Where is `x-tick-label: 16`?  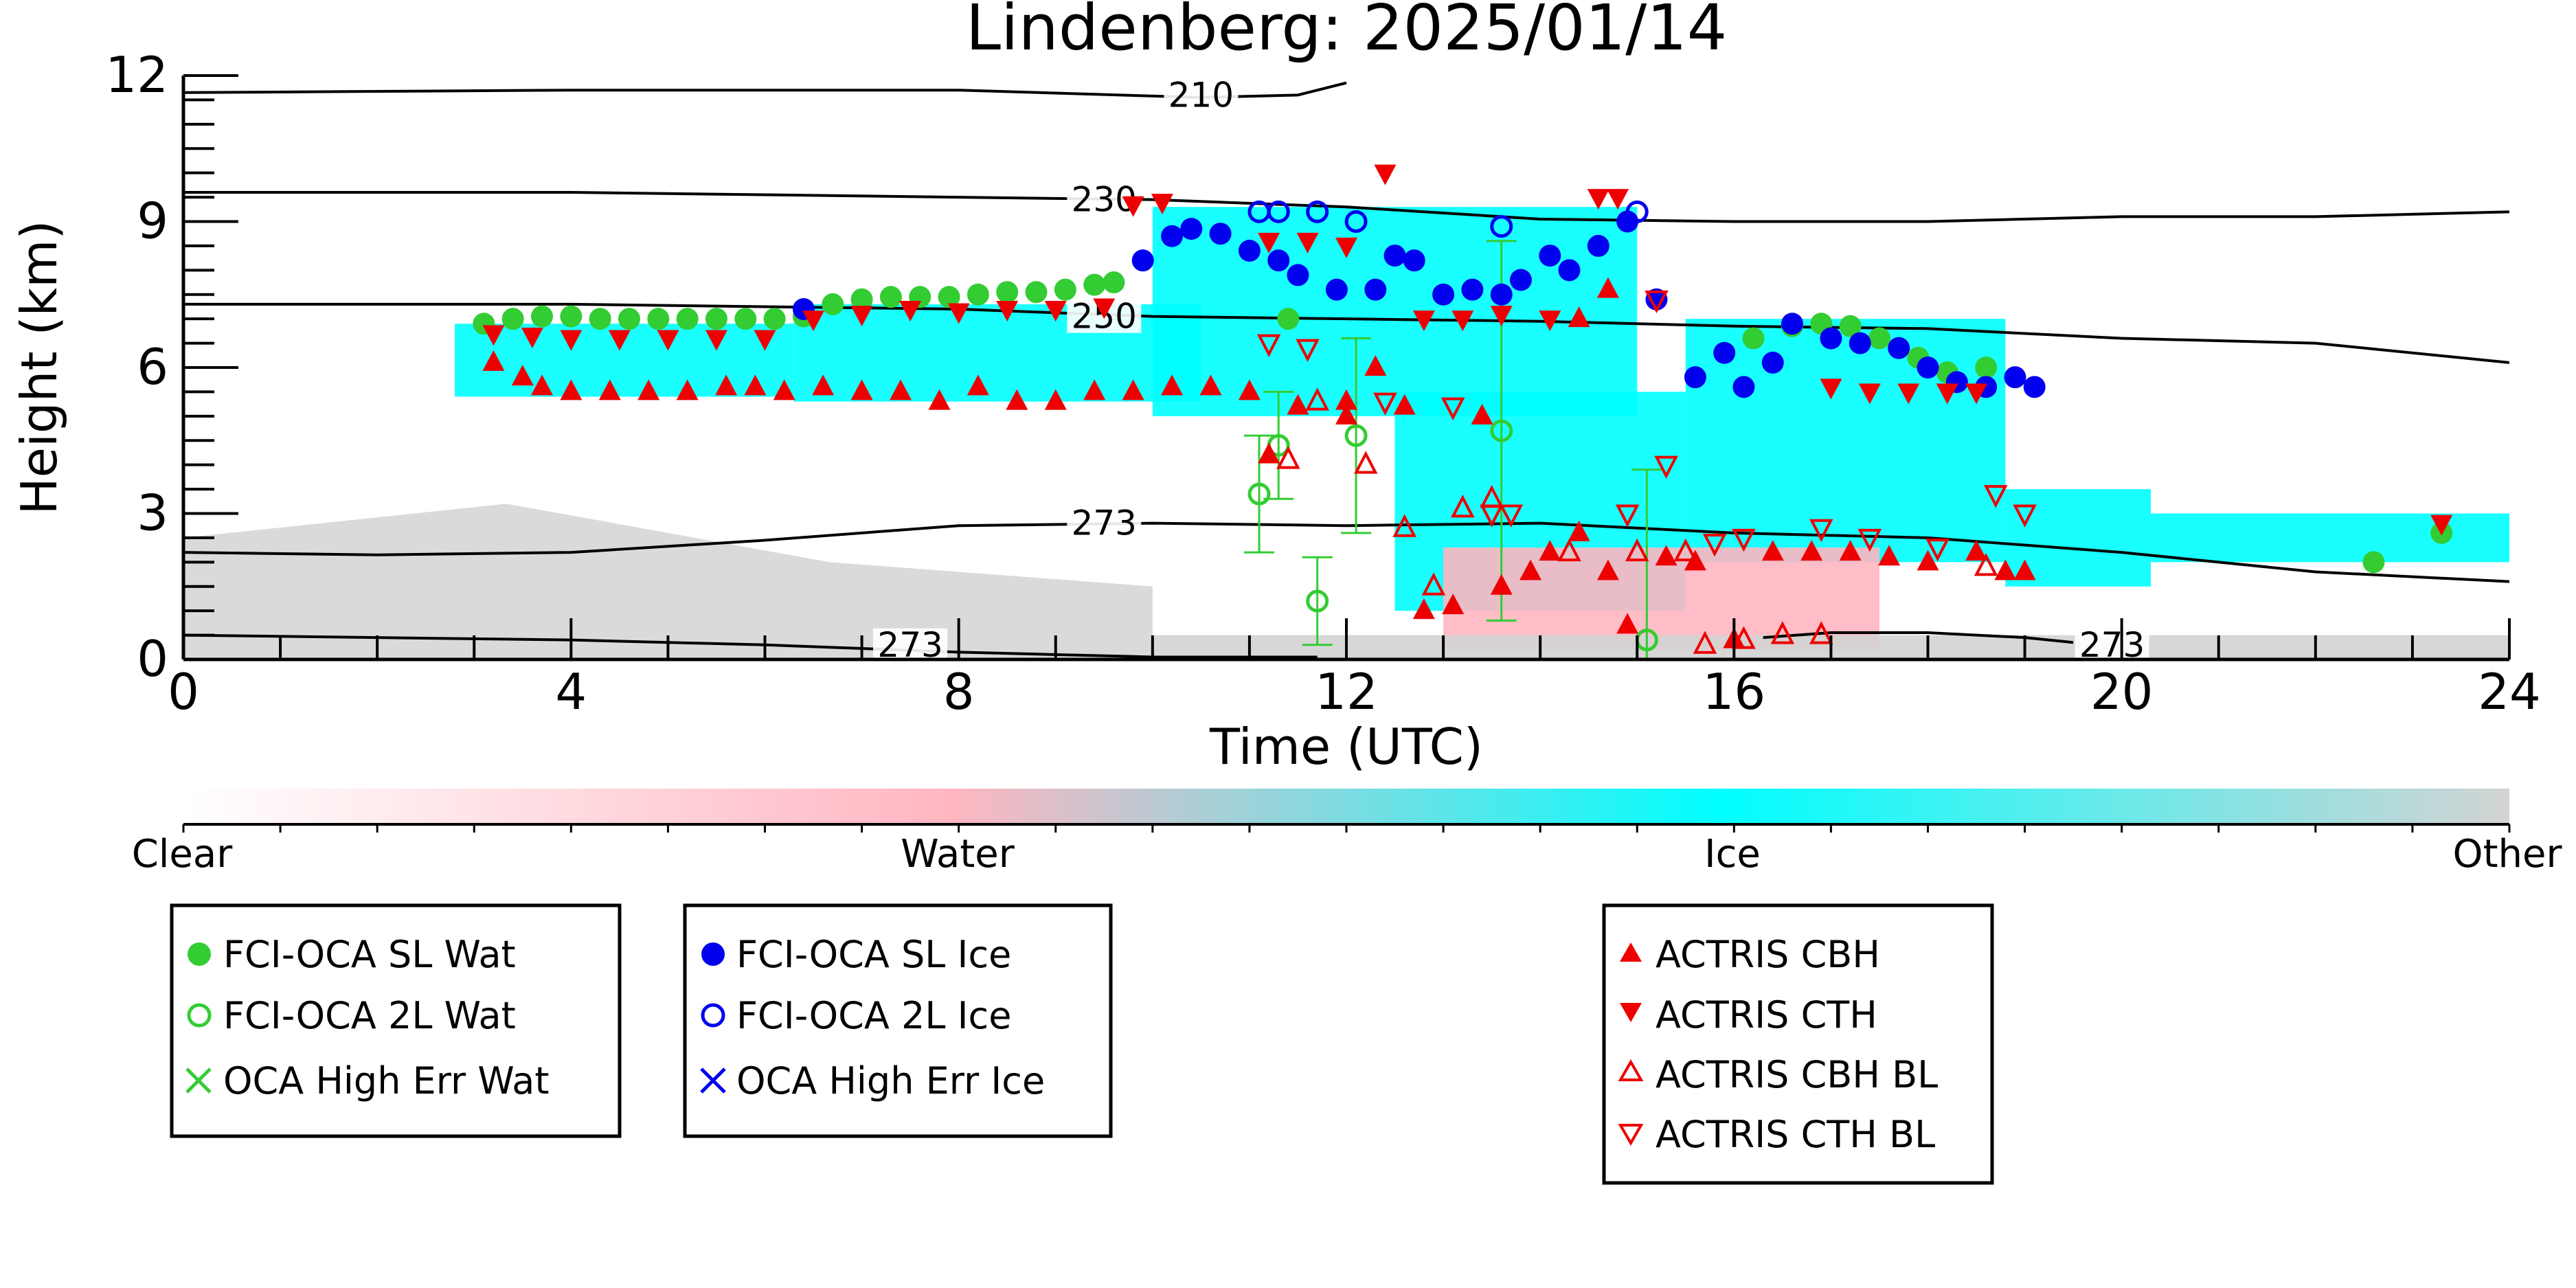 x-tick-label: 16 is located at coordinates (1734, 692).